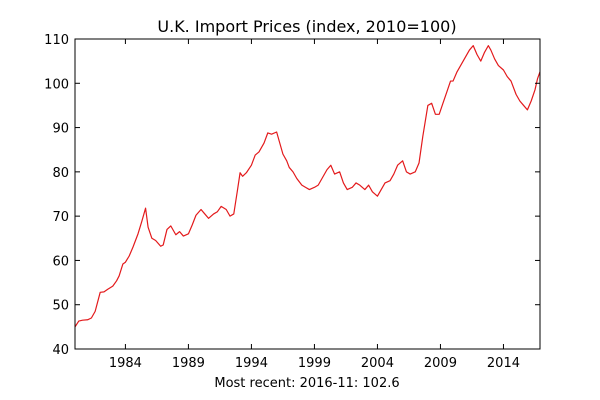 Image resolution: width=600 pixels, height=400 pixels. Describe the element at coordinates (503, 363) in the screenshot. I see `x-tick-label: 2014` at that location.